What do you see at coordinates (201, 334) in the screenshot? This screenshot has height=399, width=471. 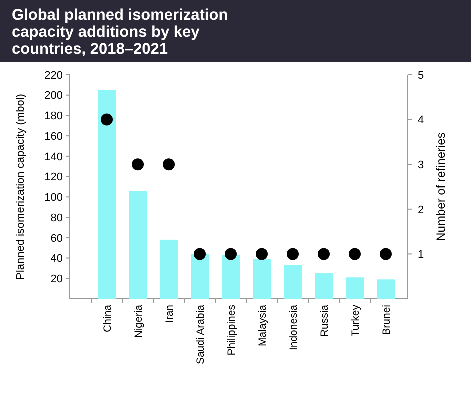 I see `x-tick-label: Saudi Arabia` at bounding box center [201, 334].